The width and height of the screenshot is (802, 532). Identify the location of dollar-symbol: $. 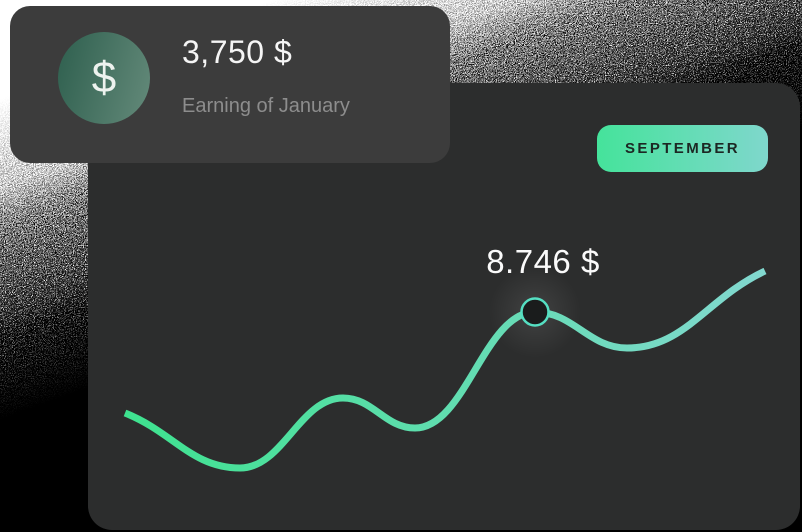
(104, 77).